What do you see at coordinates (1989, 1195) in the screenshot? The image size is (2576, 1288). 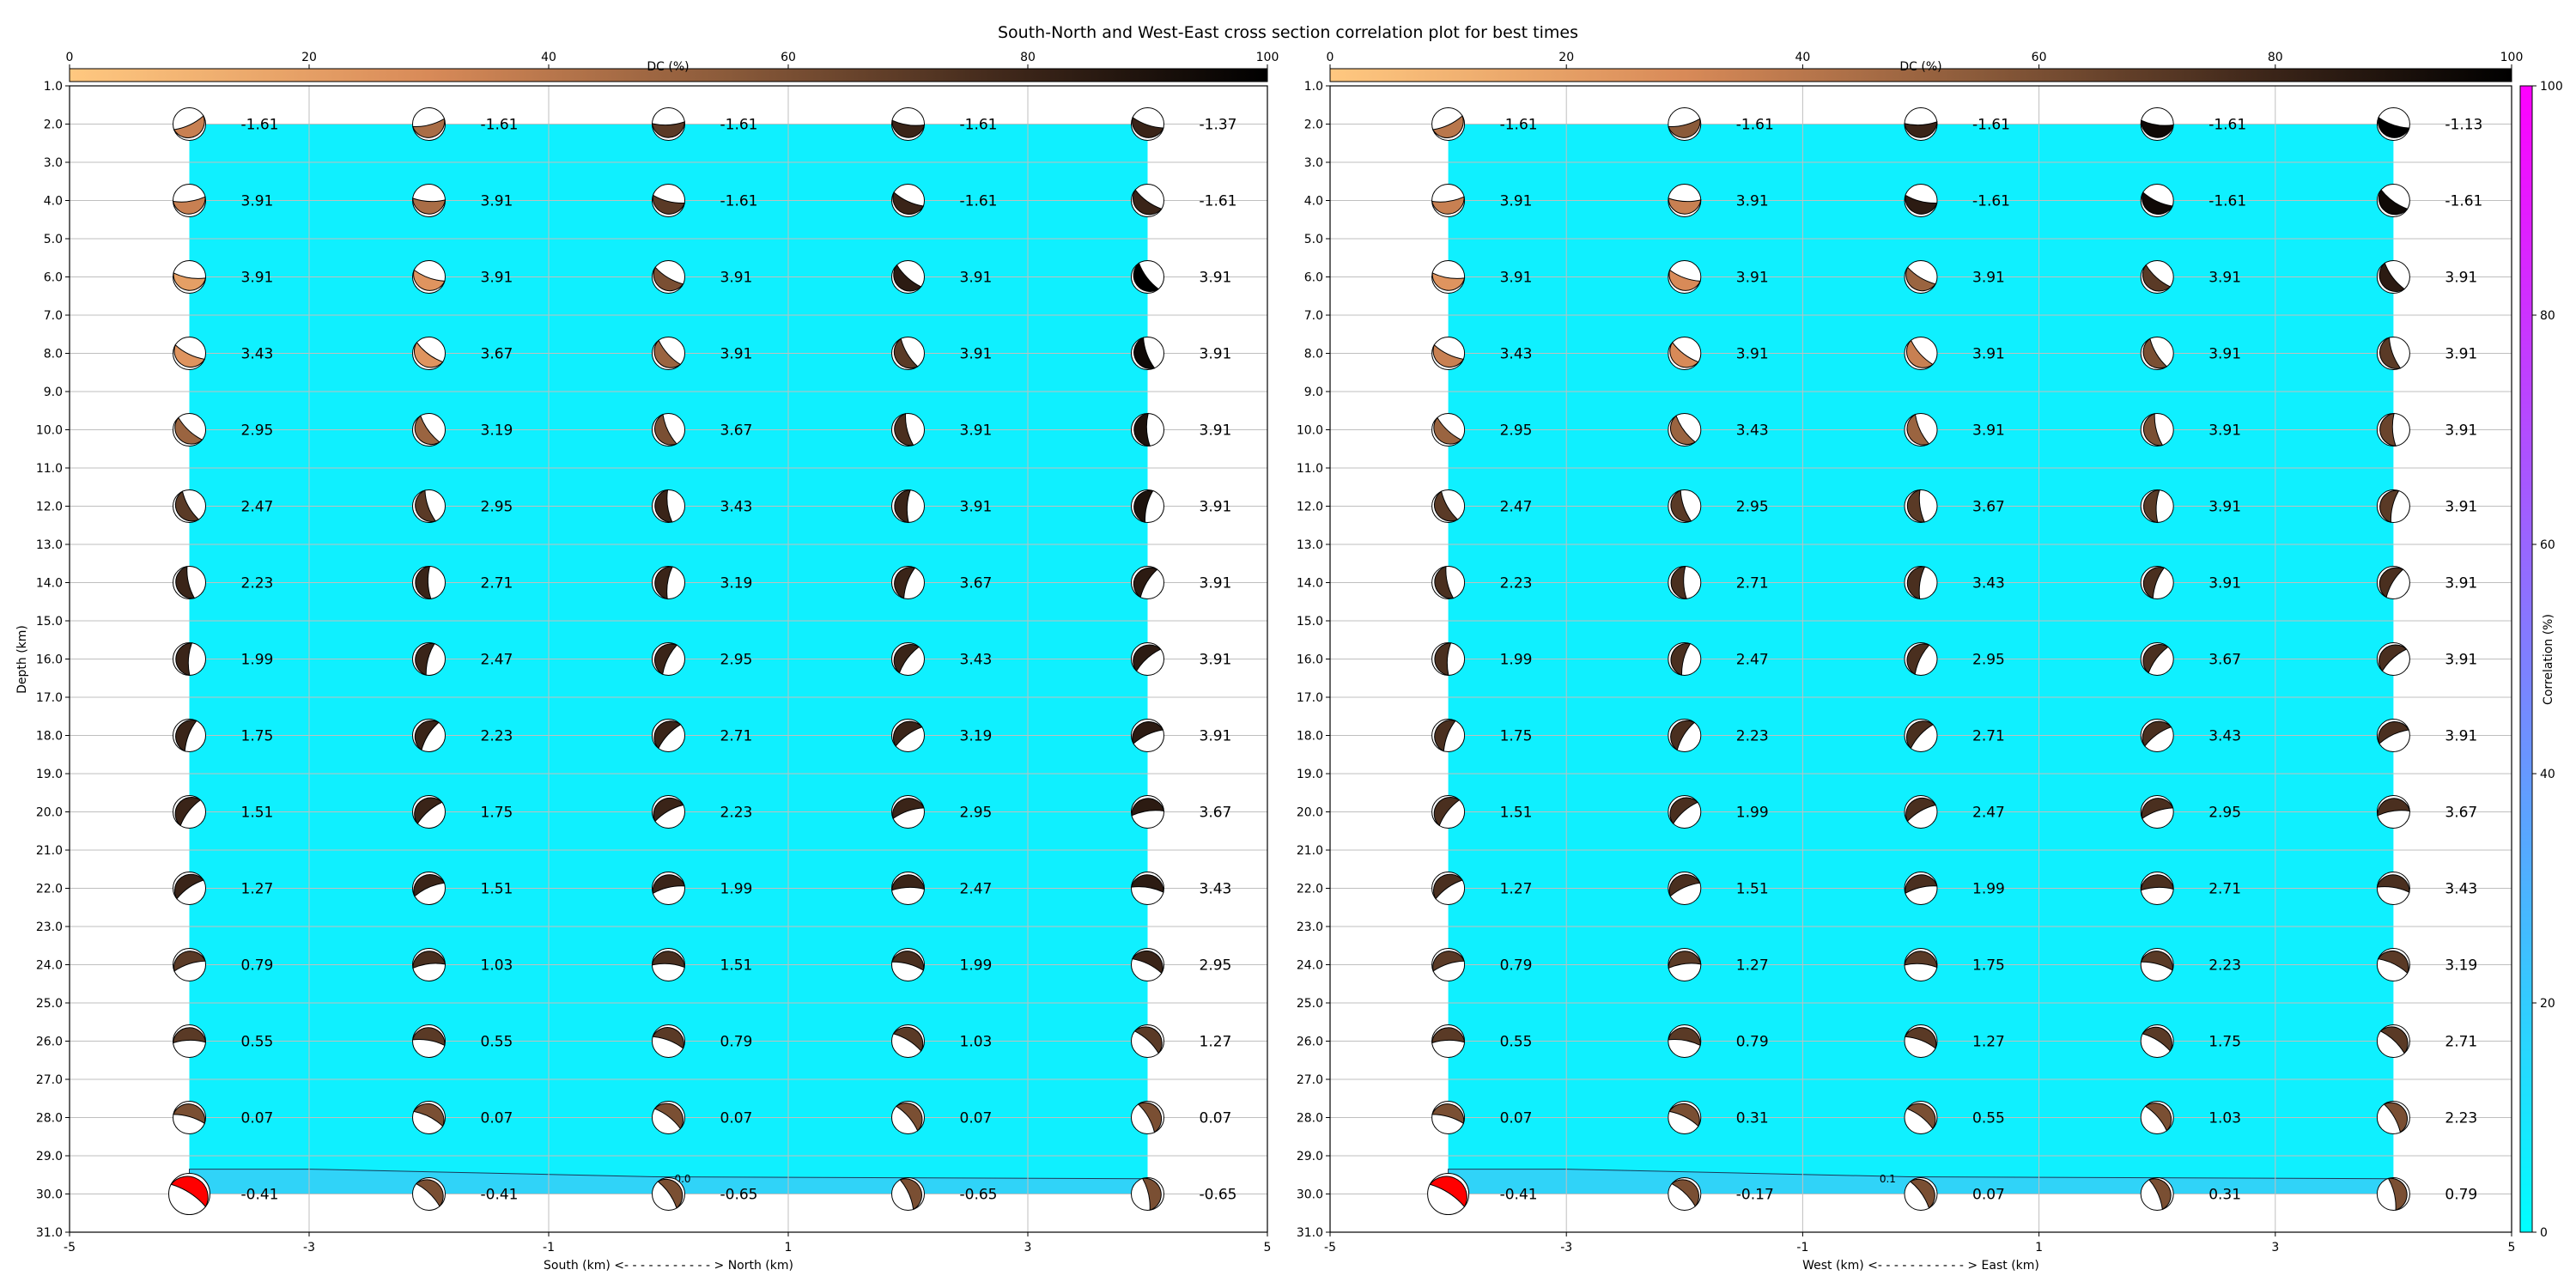 I see `time-label: 0.07` at bounding box center [1989, 1195].